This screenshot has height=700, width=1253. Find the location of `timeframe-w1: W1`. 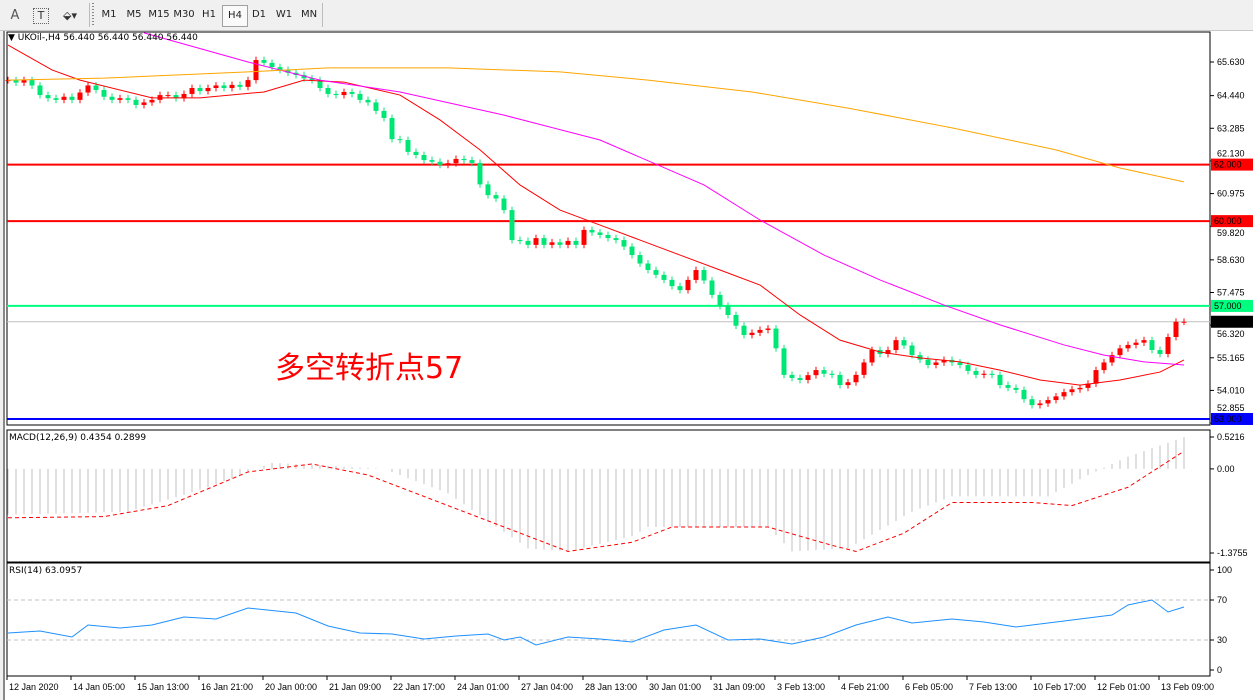

timeframe-w1: W1 is located at coordinates (284, 14).